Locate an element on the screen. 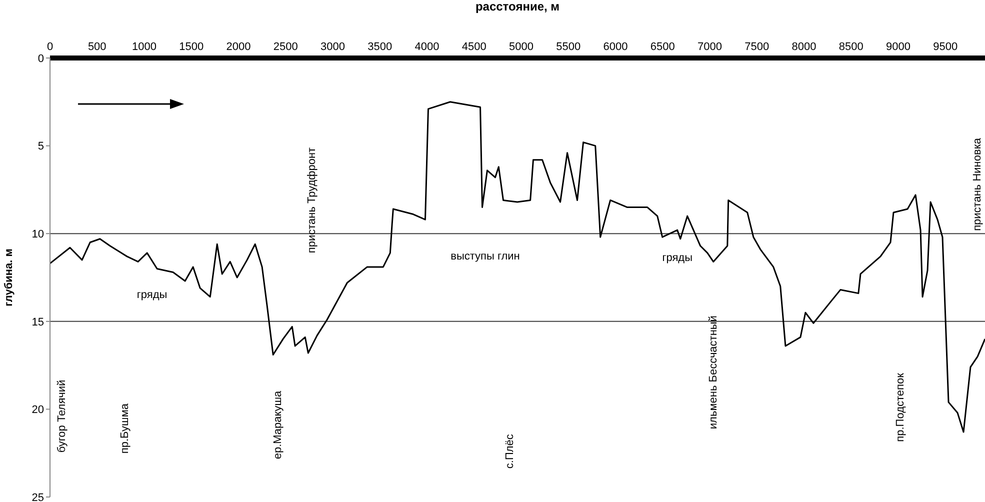 The height and width of the screenshot is (502, 985). y-tick-label: 10 is located at coordinates (38, 234).